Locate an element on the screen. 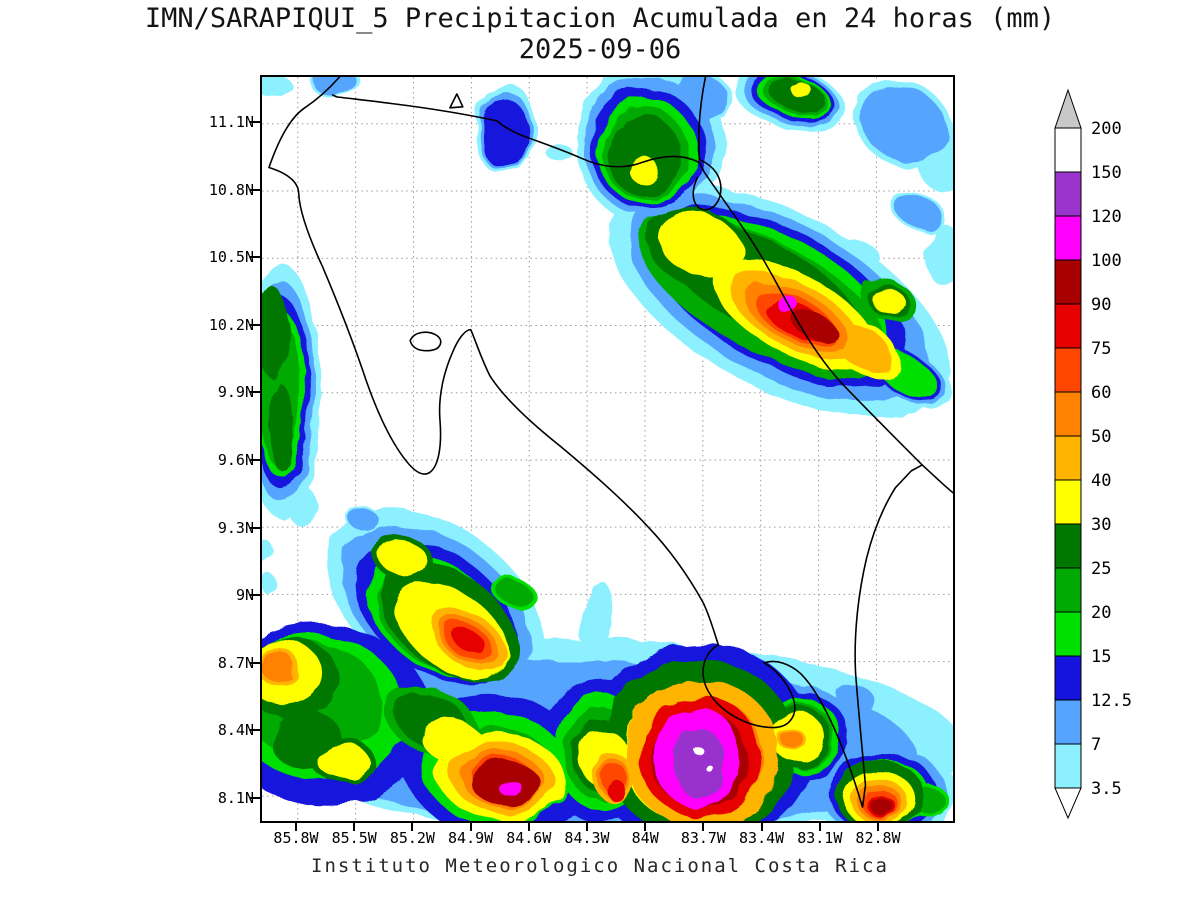 The width and height of the screenshot is (1200, 900). lon-tick-label: 84.6W is located at coordinates (529, 838).